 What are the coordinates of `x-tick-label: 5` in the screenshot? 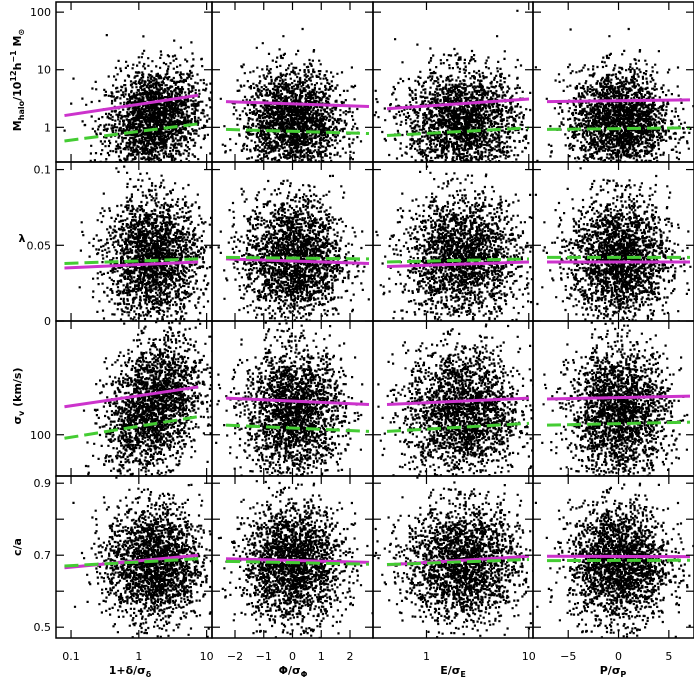 It's located at (668, 656).